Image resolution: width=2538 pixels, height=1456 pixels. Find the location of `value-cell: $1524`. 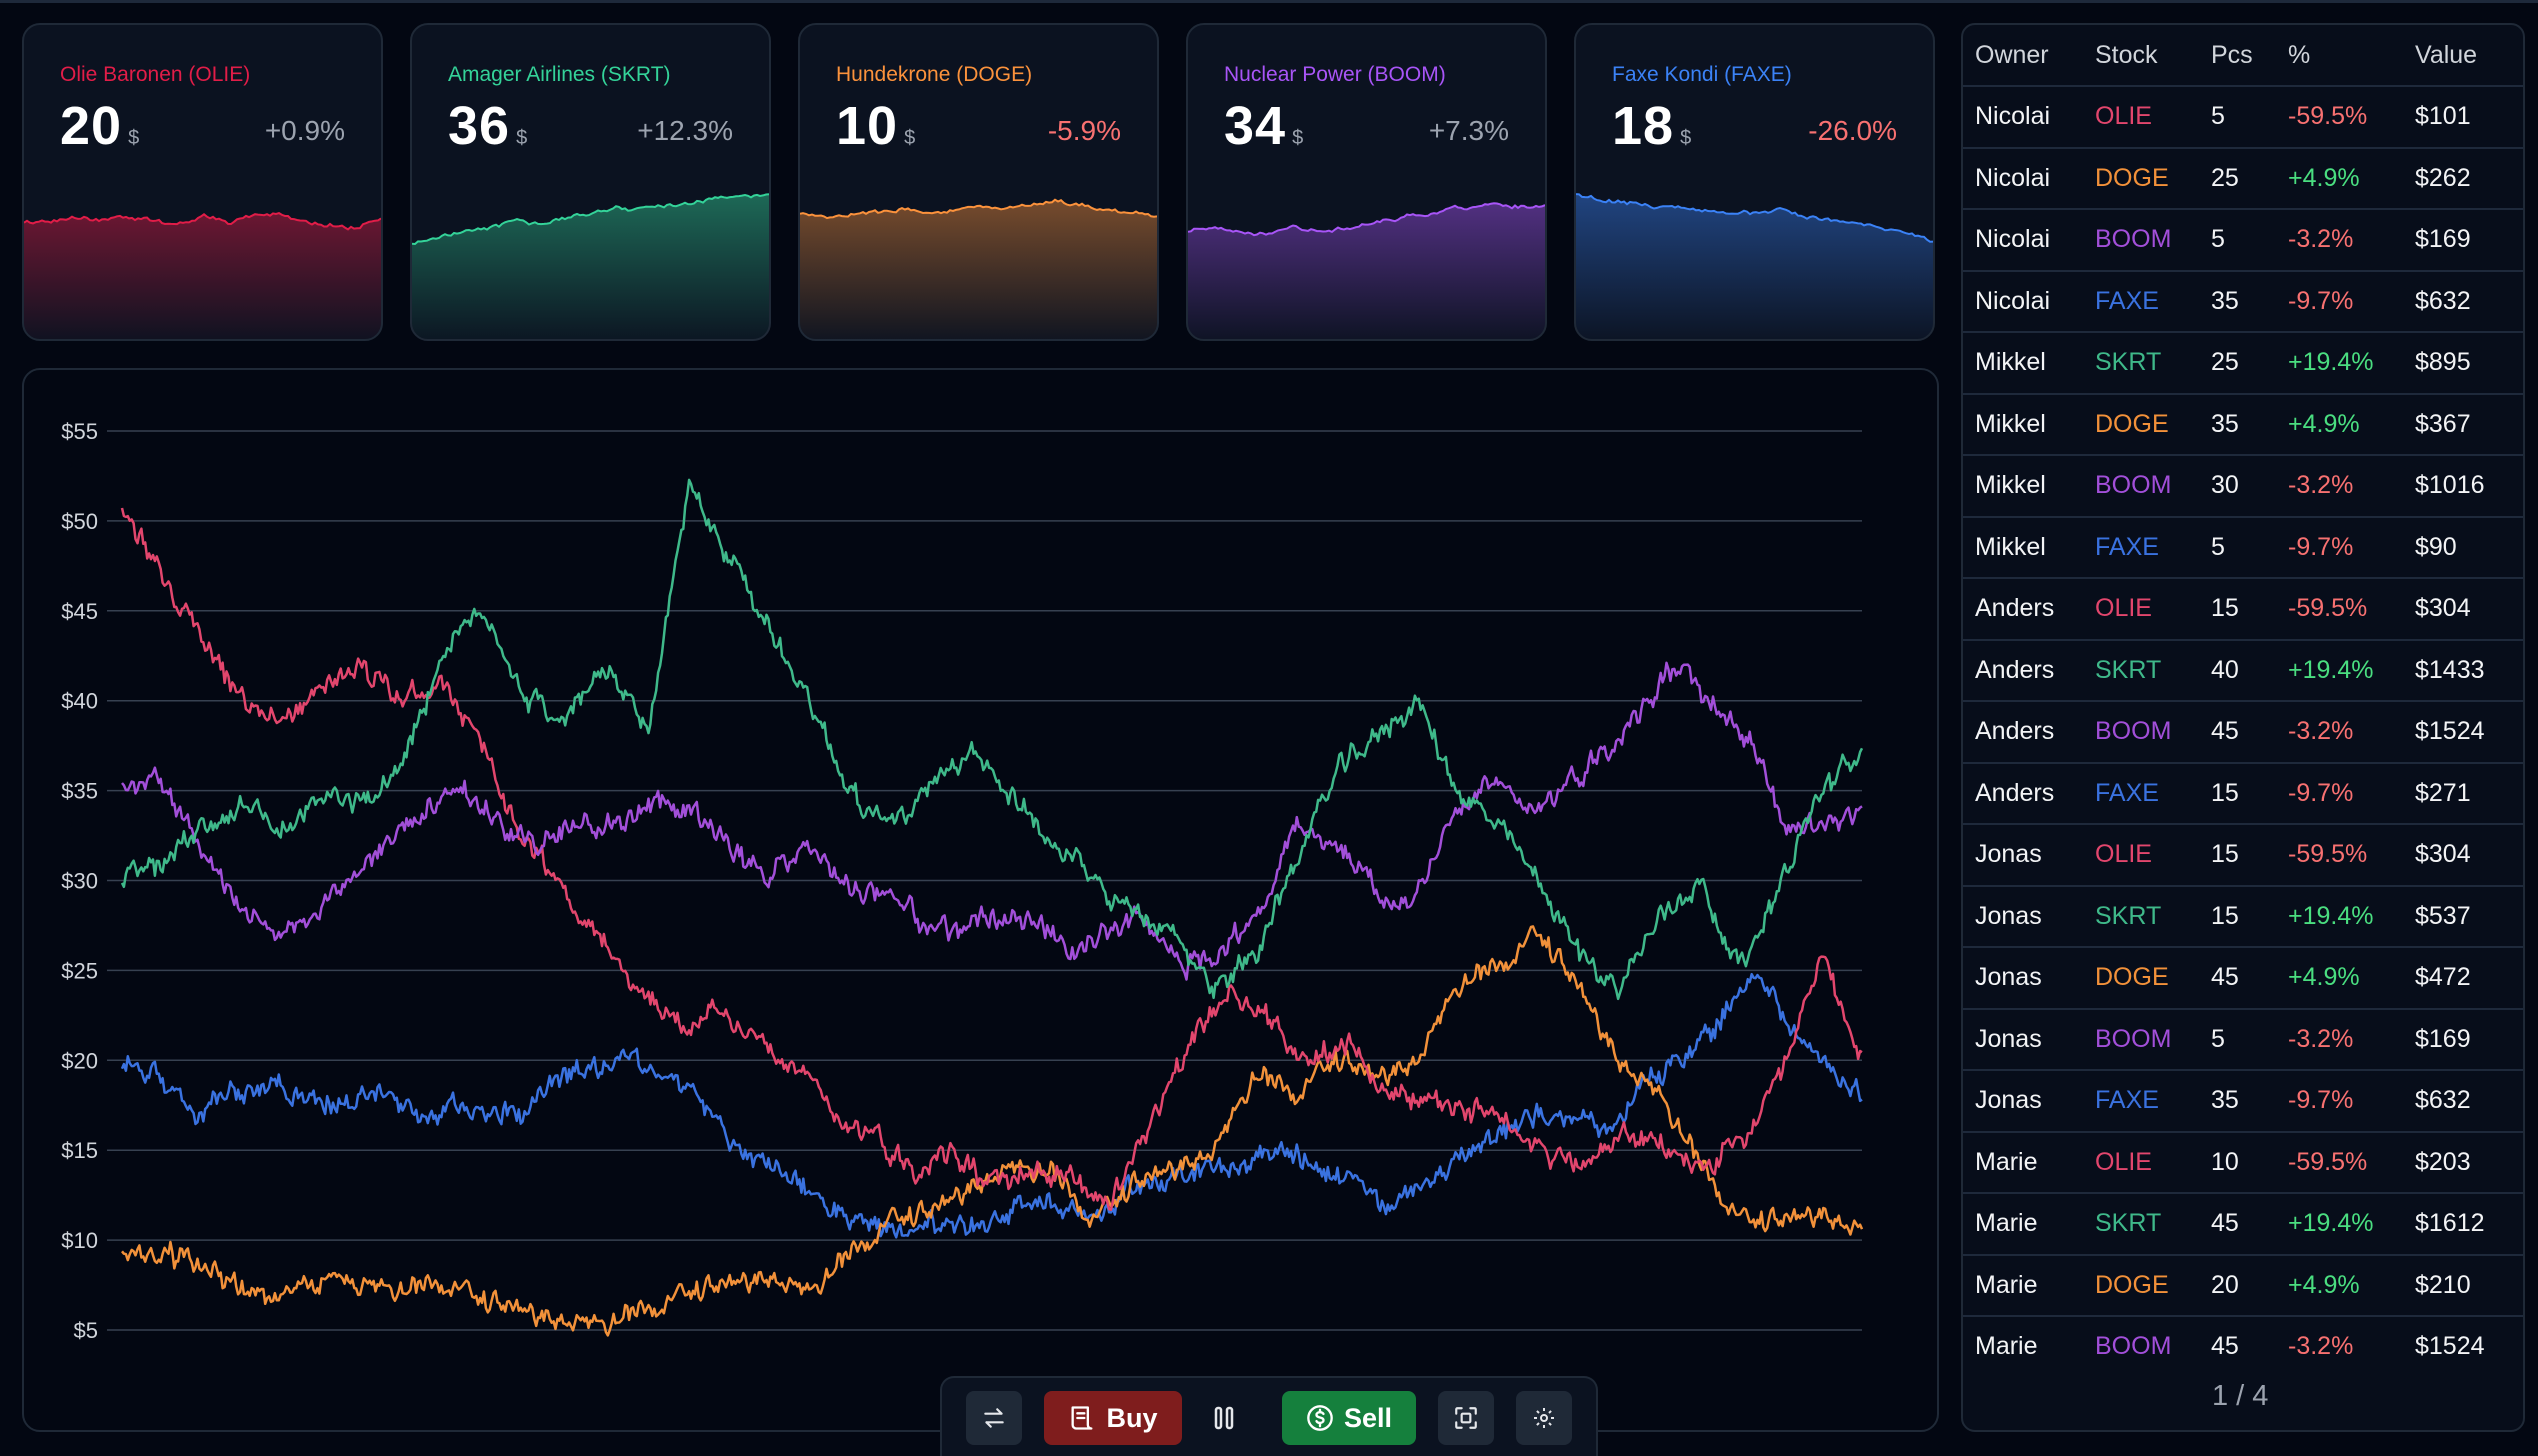

value-cell: $1524 is located at coordinates (2469, 1346).